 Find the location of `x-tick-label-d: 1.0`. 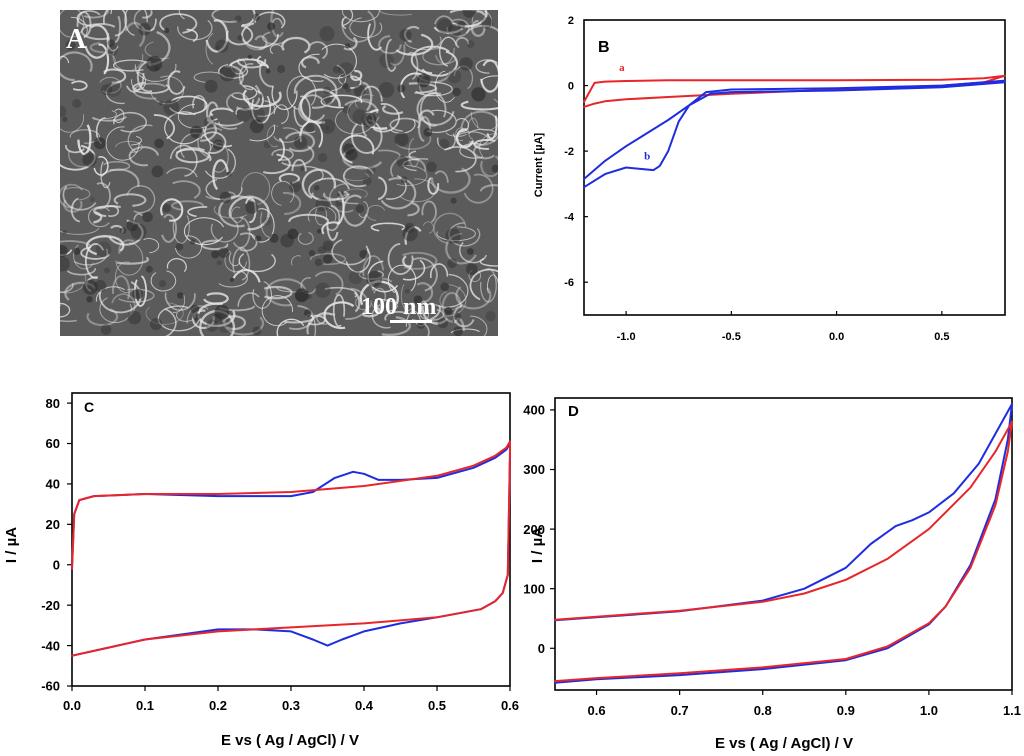

x-tick-label-d: 1.0 is located at coordinates (929, 710).